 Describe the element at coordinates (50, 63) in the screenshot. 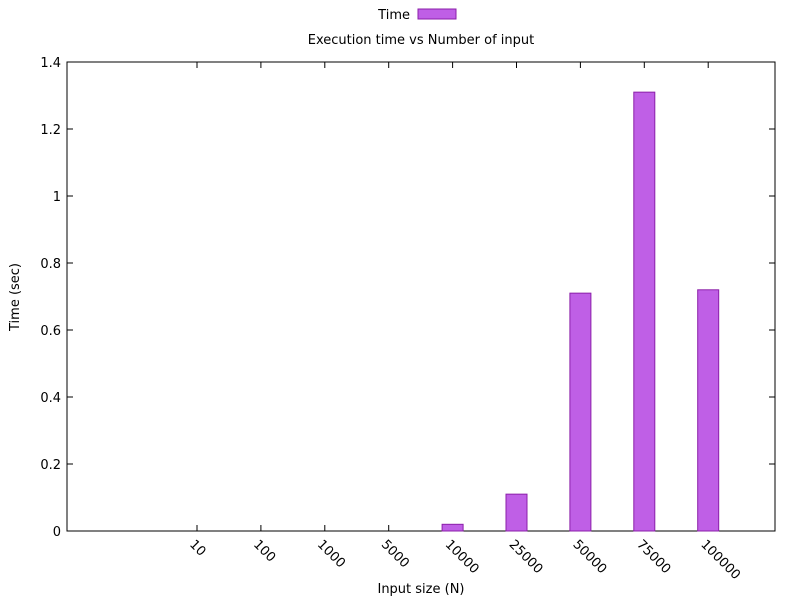

I see `y-tick-label: 1.4` at that location.